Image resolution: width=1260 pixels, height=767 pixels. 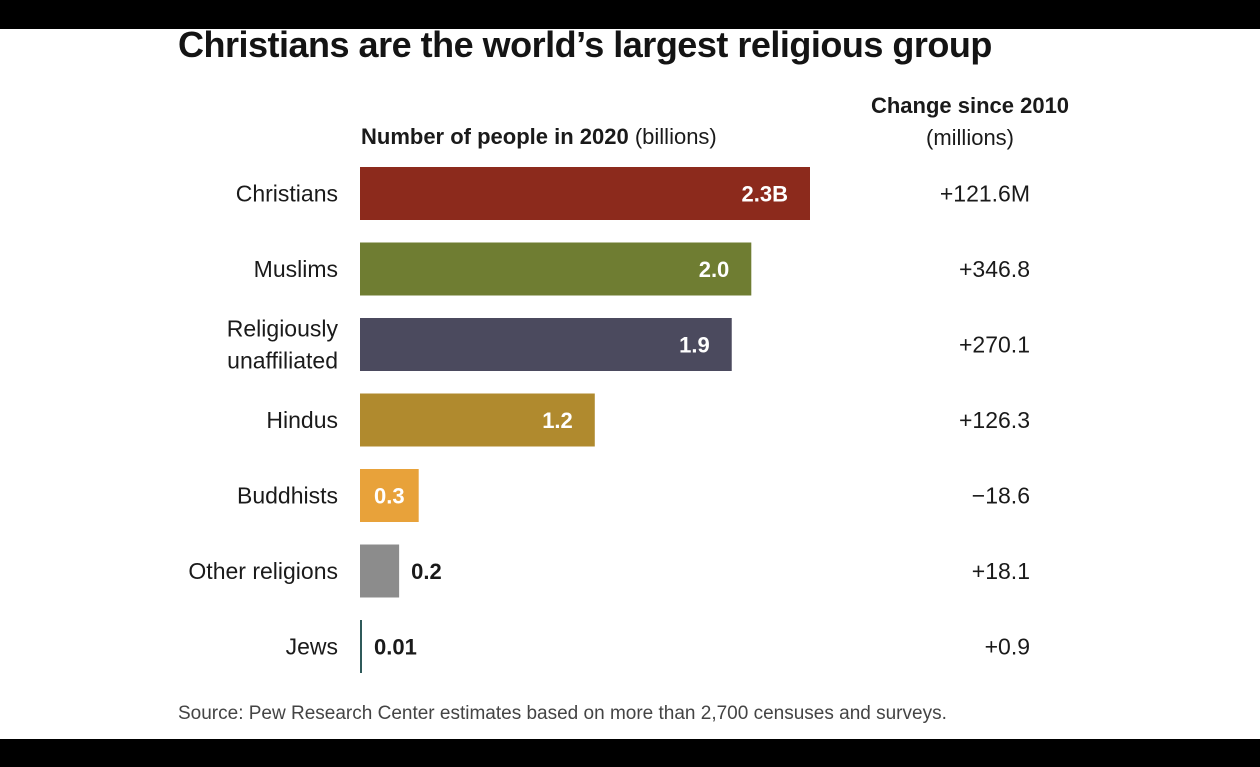 What do you see at coordinates (970, 105) in the screenshot?
I see `right-header-bold: Change since 2010` at bounding box center [970, 105].